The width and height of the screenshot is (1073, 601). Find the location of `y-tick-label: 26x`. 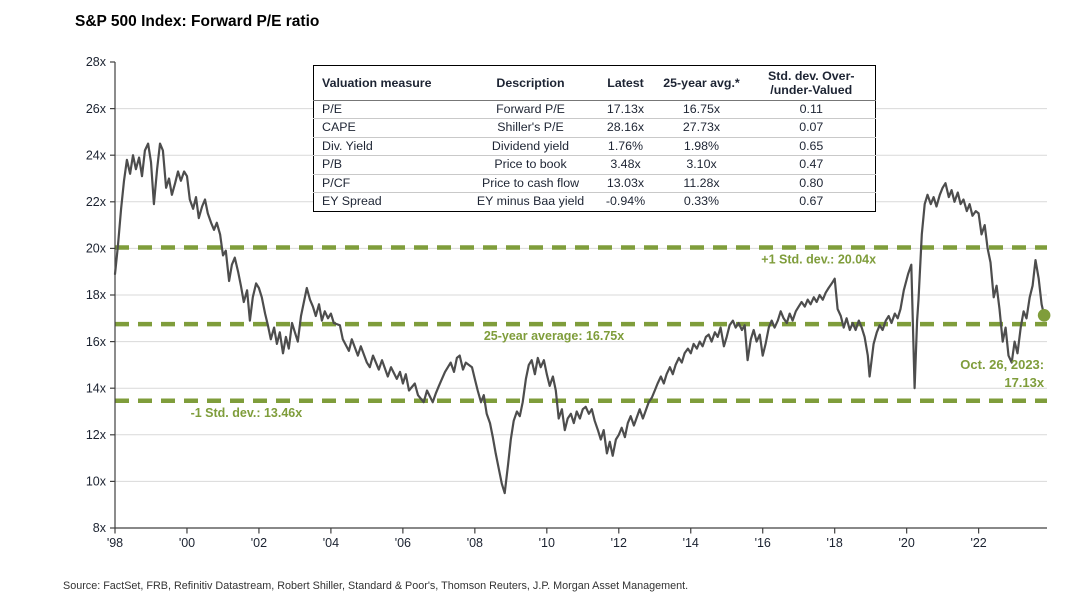

y-tick-label: 26x is located at coordinates (96, 109).